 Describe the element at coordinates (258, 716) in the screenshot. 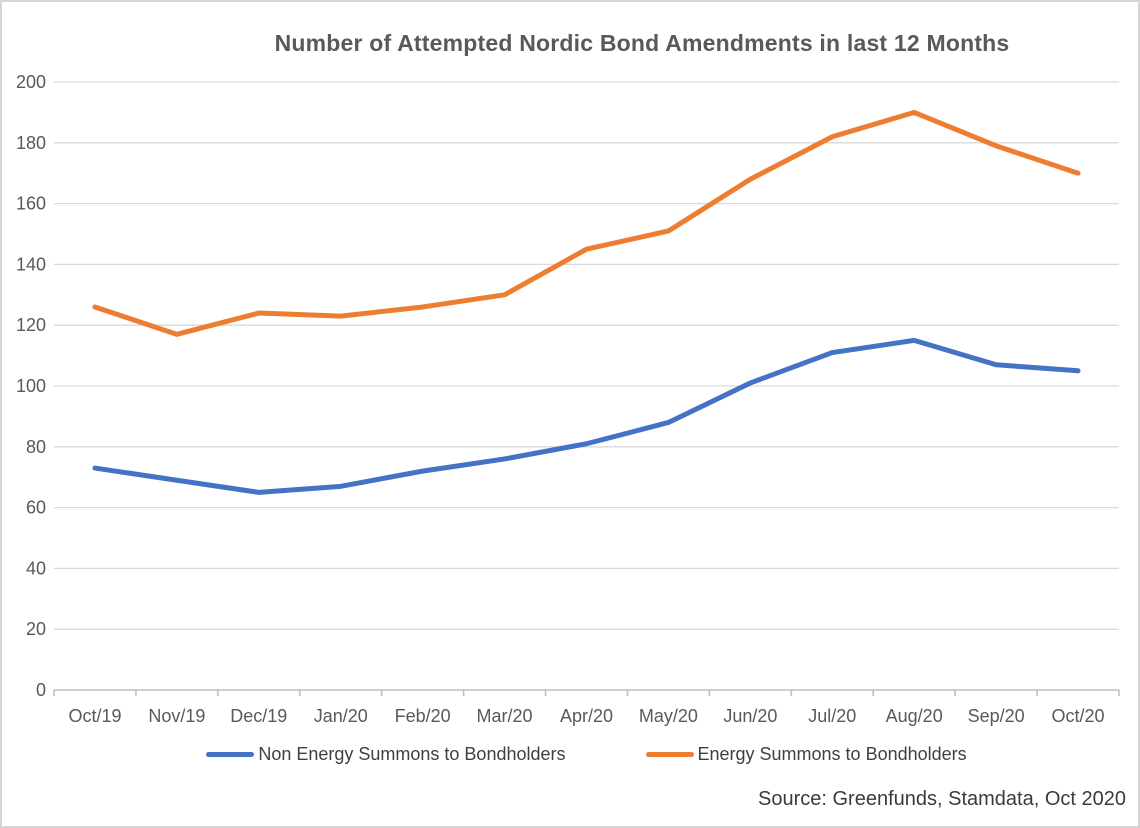

I see `x-tick-label: Dec/19` at that location.